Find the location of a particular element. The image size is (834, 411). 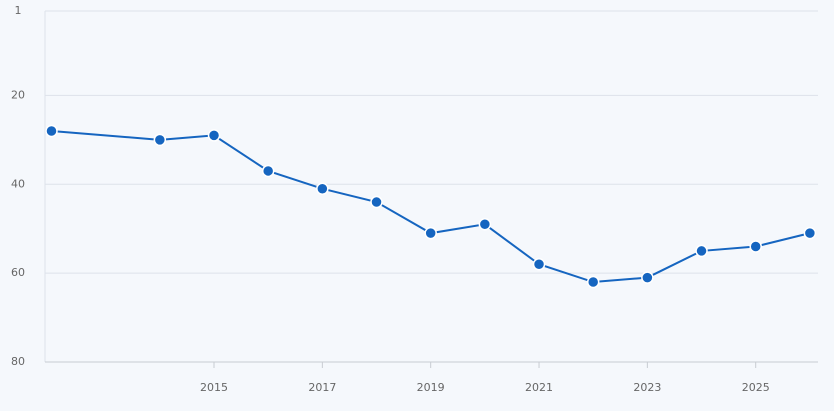

y-tick-label: 40 is located at coordinates (18, 183).